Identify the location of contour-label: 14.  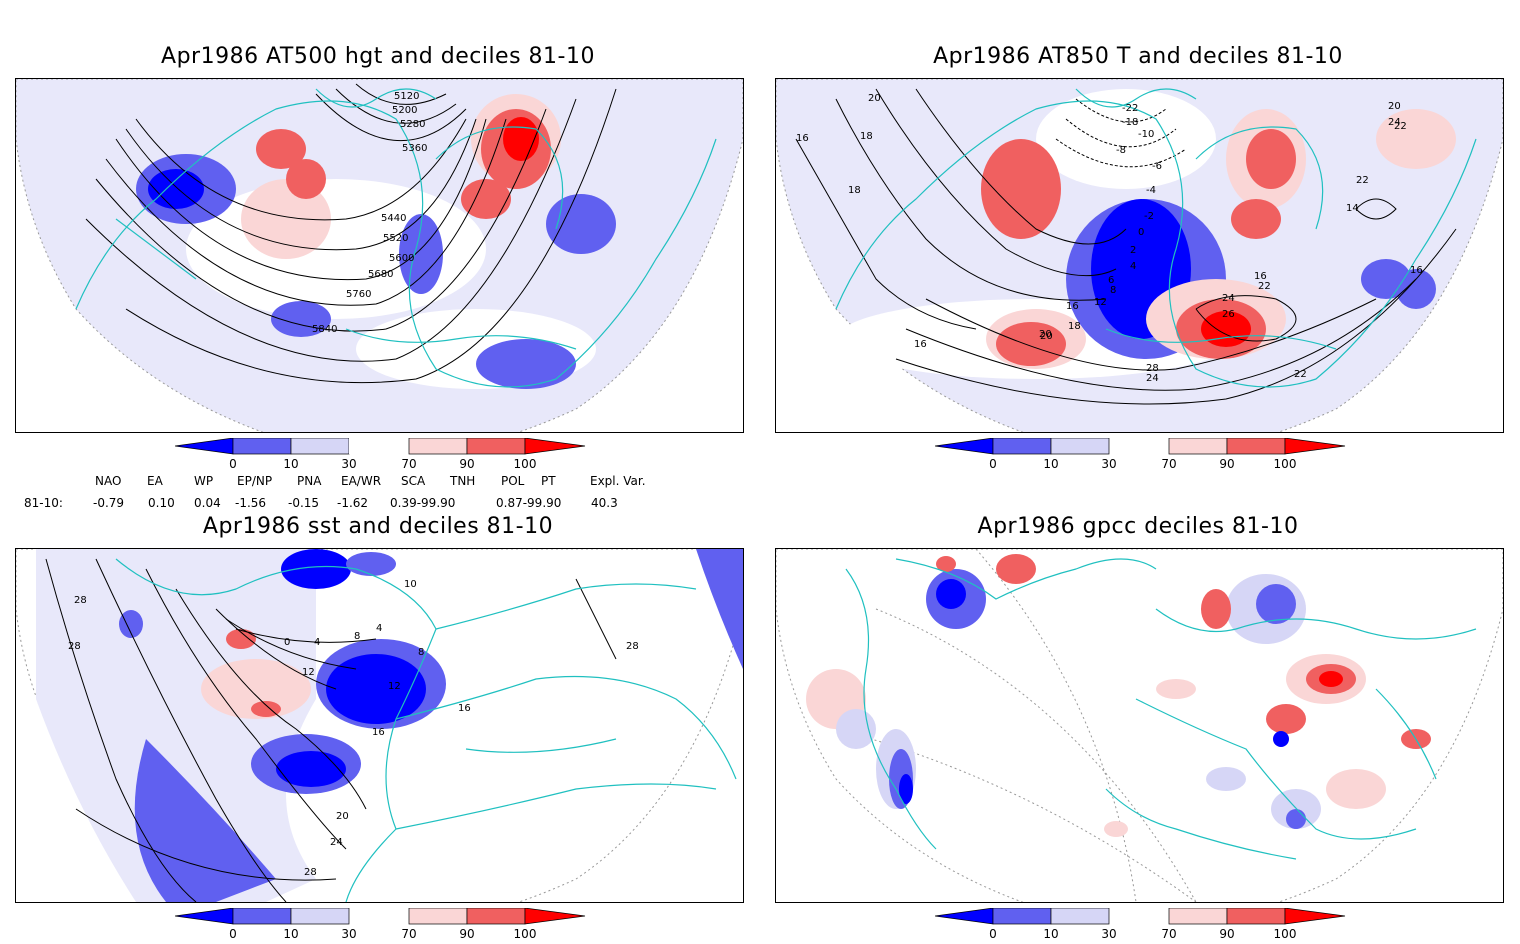
(1352, 208).